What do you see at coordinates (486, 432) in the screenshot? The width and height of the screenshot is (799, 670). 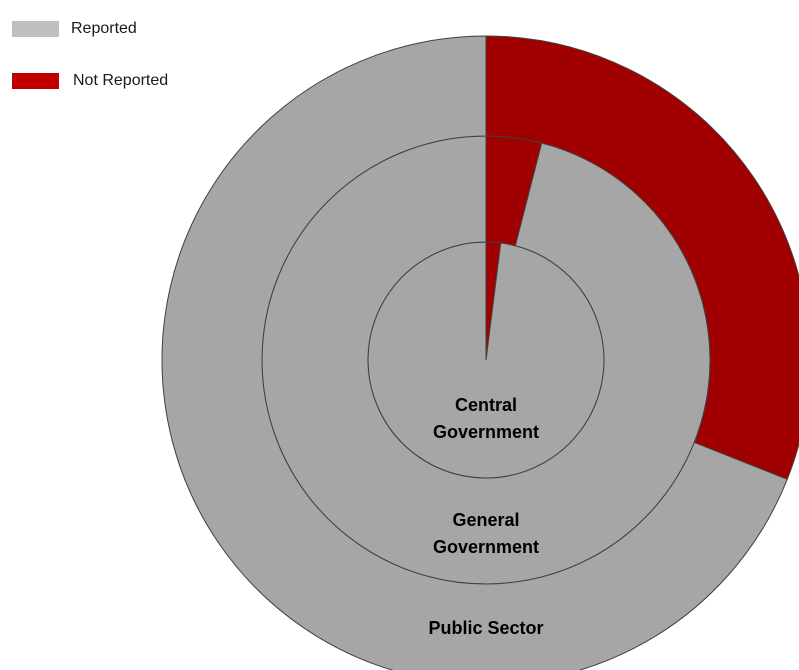 I see `ring-label-central-government-line-2: Government` at bounding box center [486, 432].